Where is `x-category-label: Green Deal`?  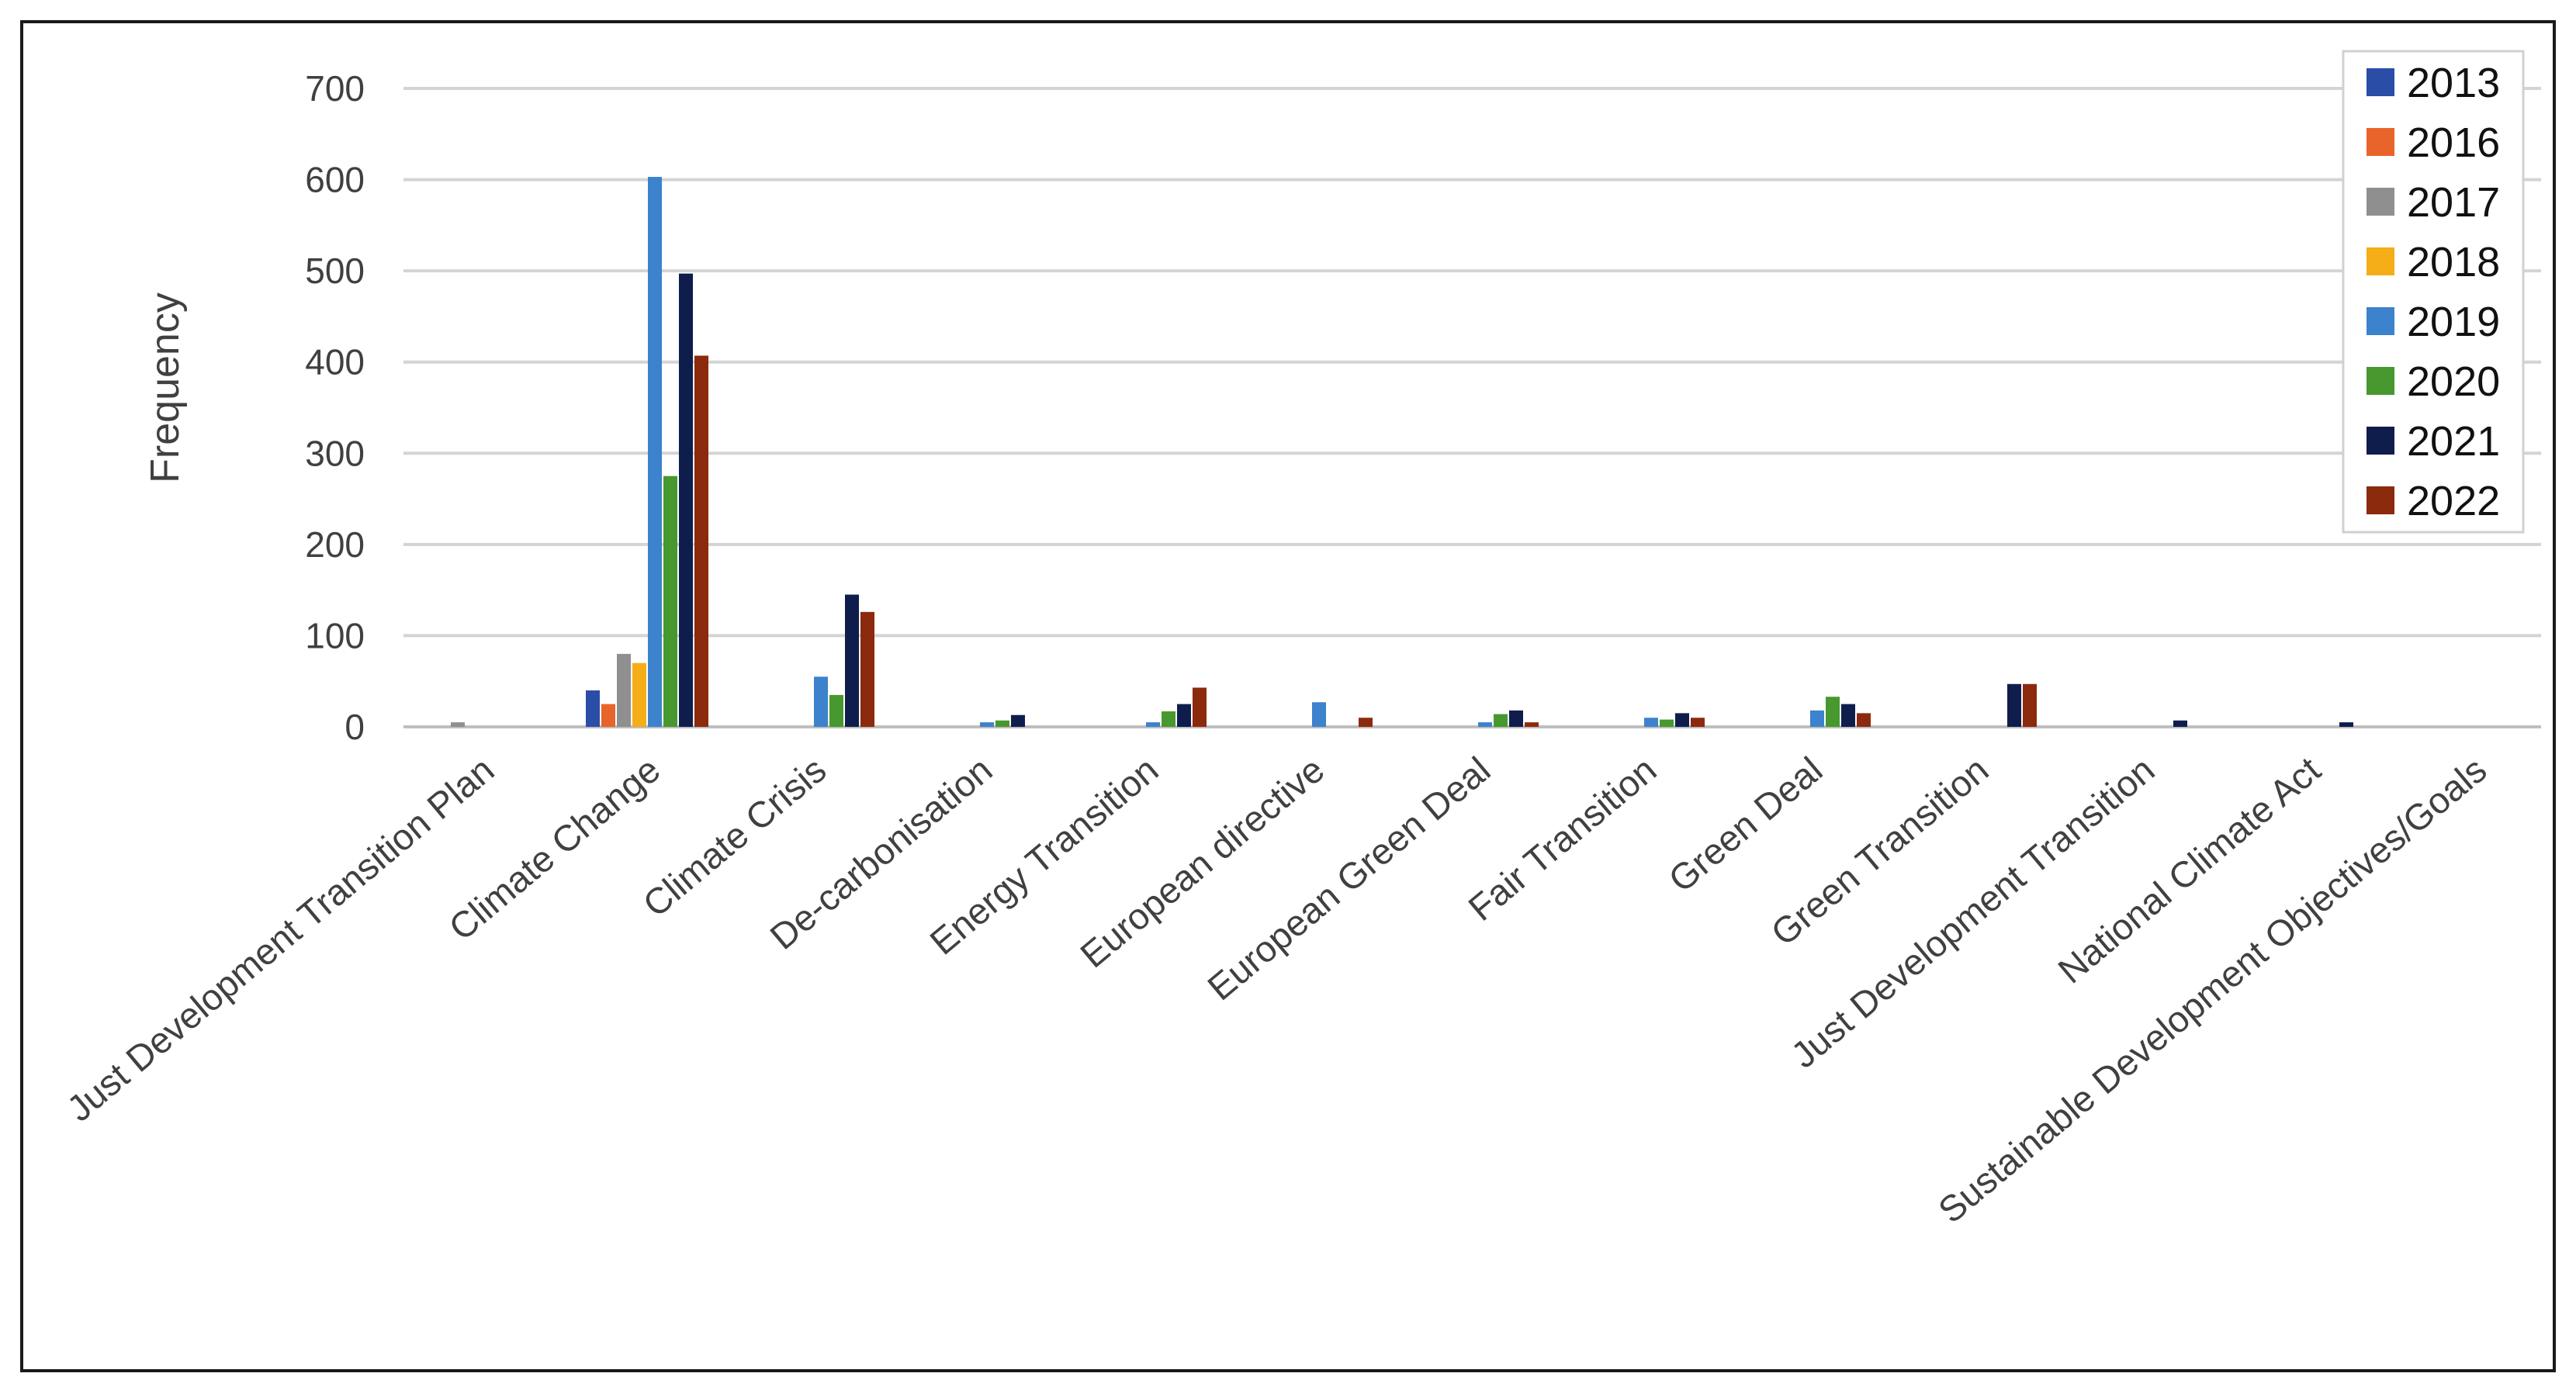 x-category-label: Green Deal is located at coordinates (1745, 824).